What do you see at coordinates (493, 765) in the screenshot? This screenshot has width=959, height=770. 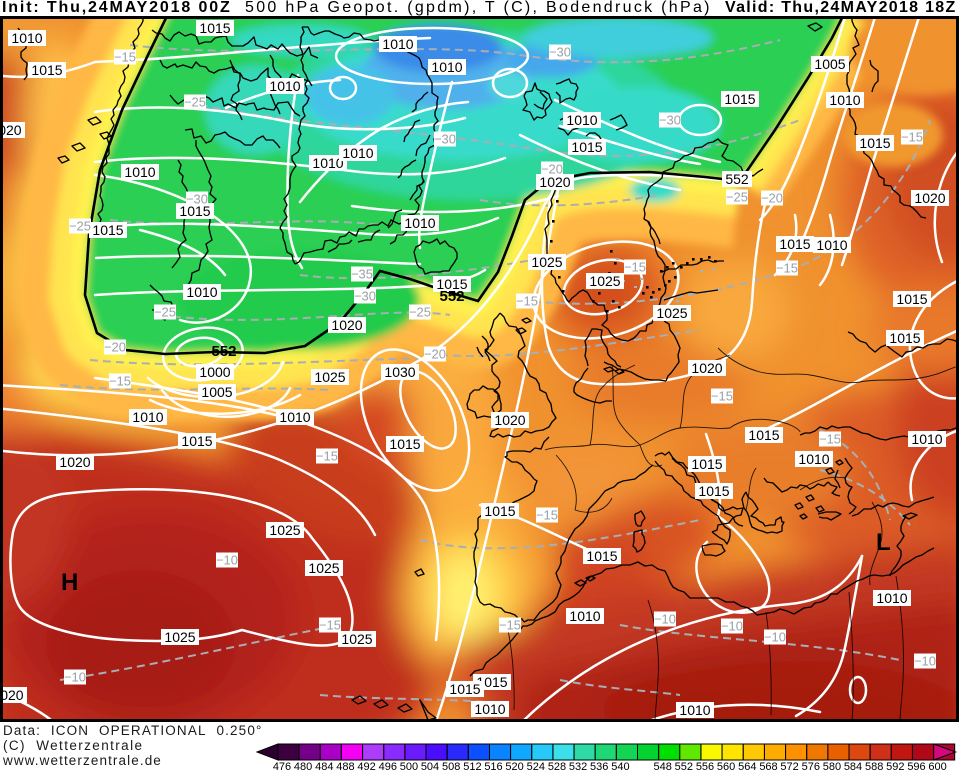 I see `svg-text: 516` at bounding box center [493, 765].